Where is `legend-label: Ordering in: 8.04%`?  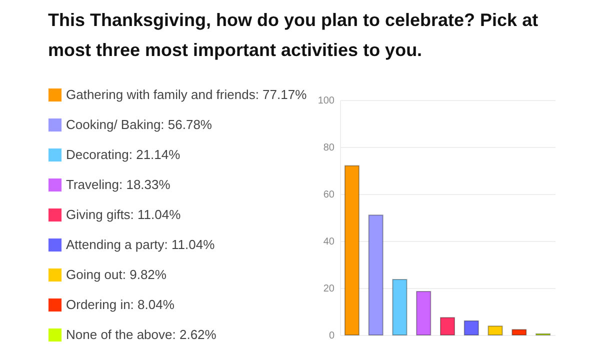
legend-label: Ordering in: 8.04% is located at coordinates (120, 304).